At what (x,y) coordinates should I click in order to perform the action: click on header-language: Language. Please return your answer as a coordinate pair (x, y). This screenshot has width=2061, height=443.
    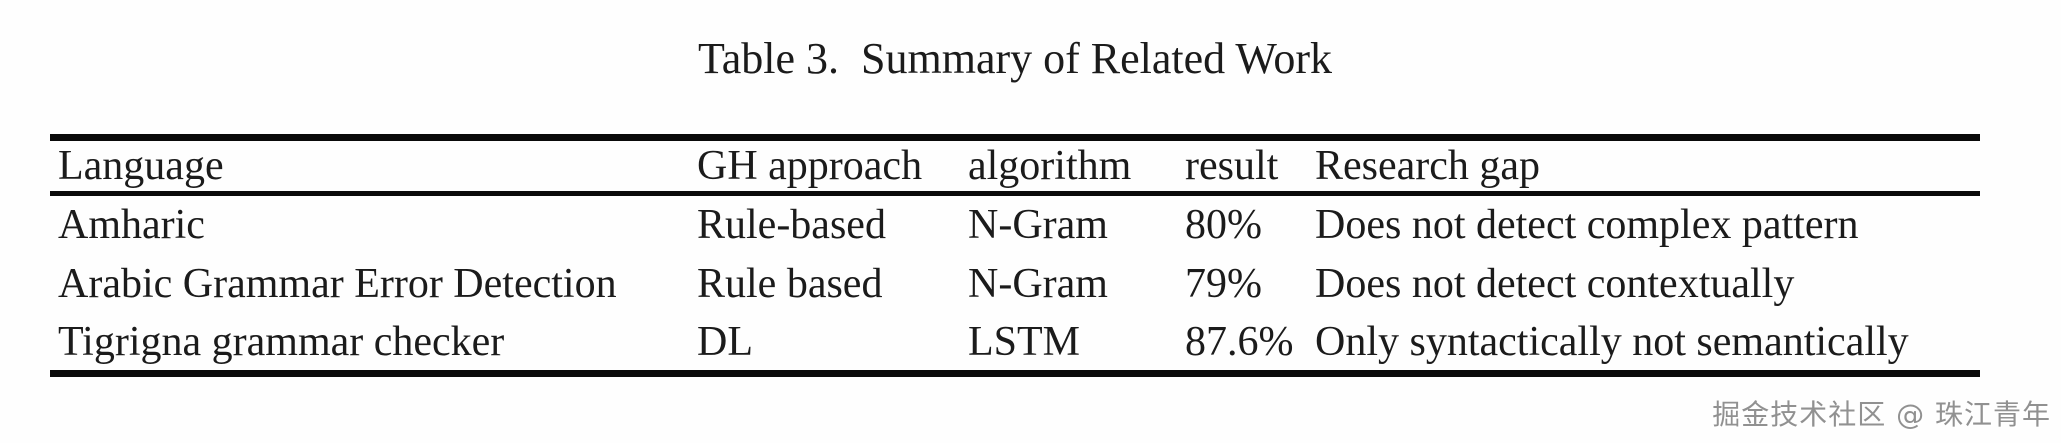
    Looking at the image, I should click on (141, 166).